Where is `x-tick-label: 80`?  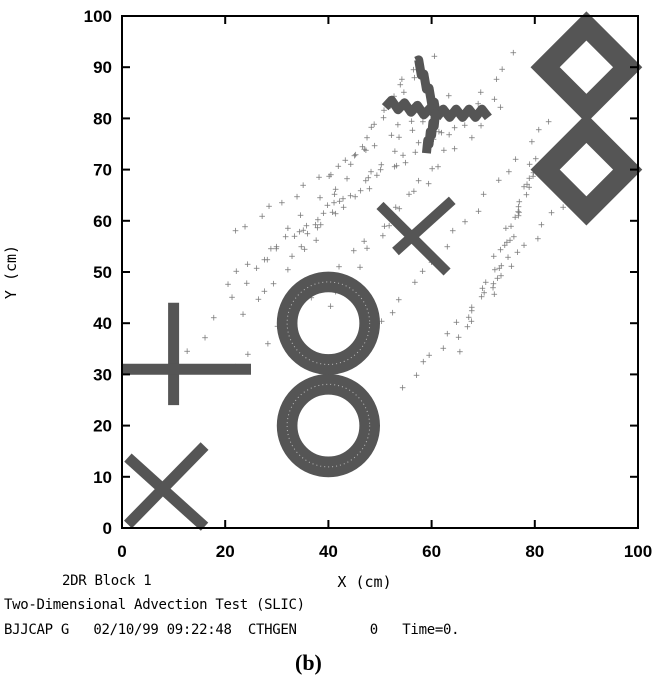
x-tick-label: 80 is located at coordinates (534, 551).